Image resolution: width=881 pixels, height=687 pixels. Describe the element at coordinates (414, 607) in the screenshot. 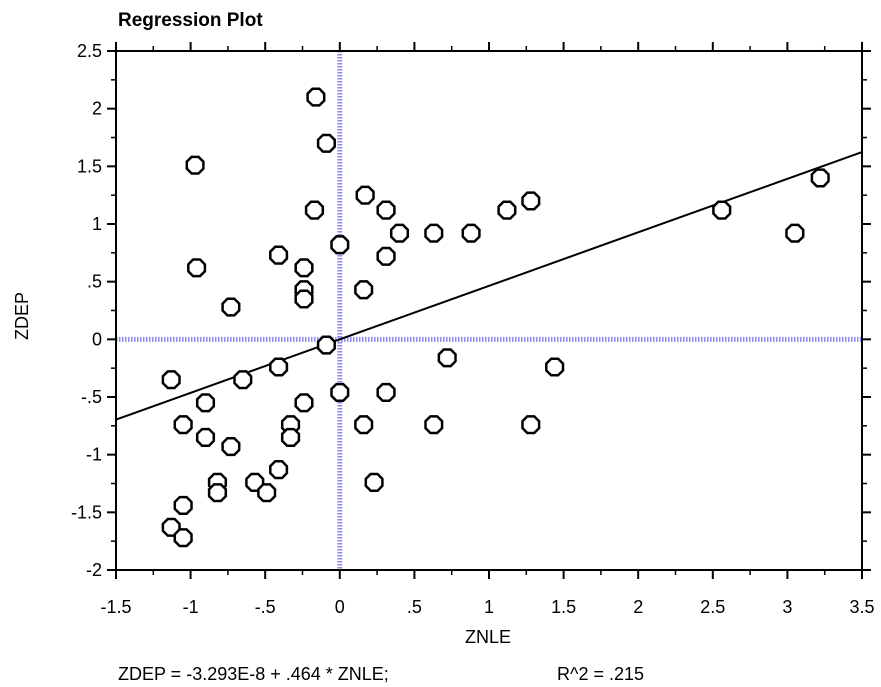

I see `x-tick-label: .5` at that location.